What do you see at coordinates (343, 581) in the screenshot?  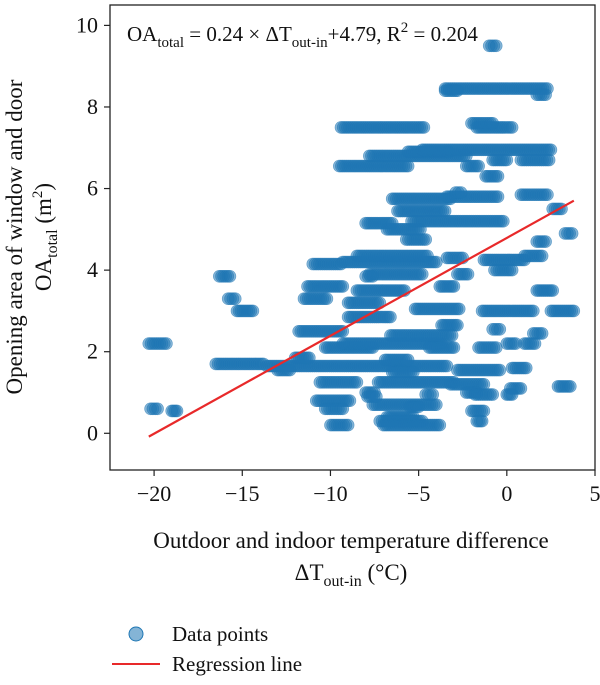 I see `xlabel-sub: out-in` at bounding box center [343, 581].